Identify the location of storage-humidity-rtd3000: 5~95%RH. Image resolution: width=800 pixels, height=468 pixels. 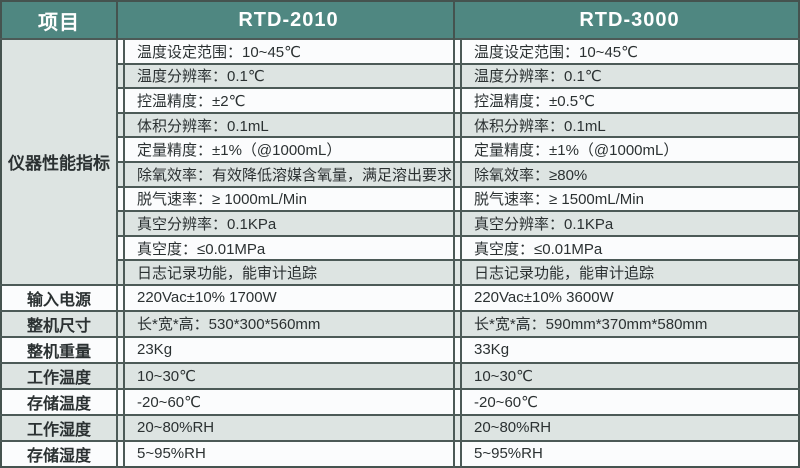
(630, 453).